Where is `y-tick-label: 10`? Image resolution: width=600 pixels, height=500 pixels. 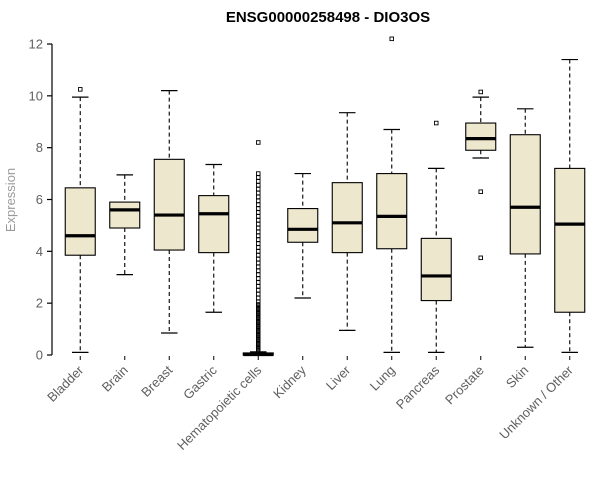
y-tick-label: 10 is located at coordinates (36, 95).